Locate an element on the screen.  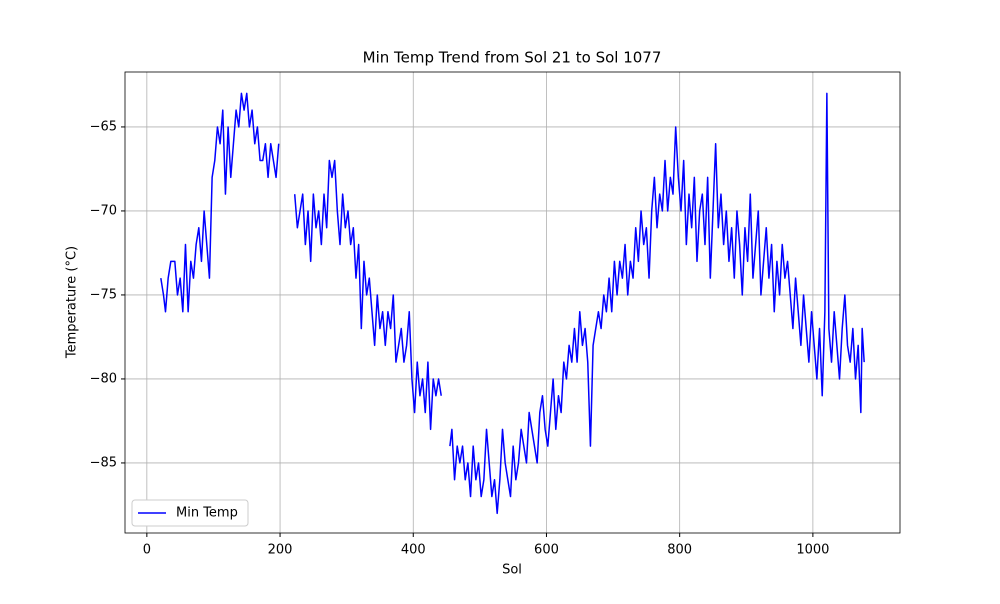
y-tick-label: −65 is located at coordinates (103, 126).